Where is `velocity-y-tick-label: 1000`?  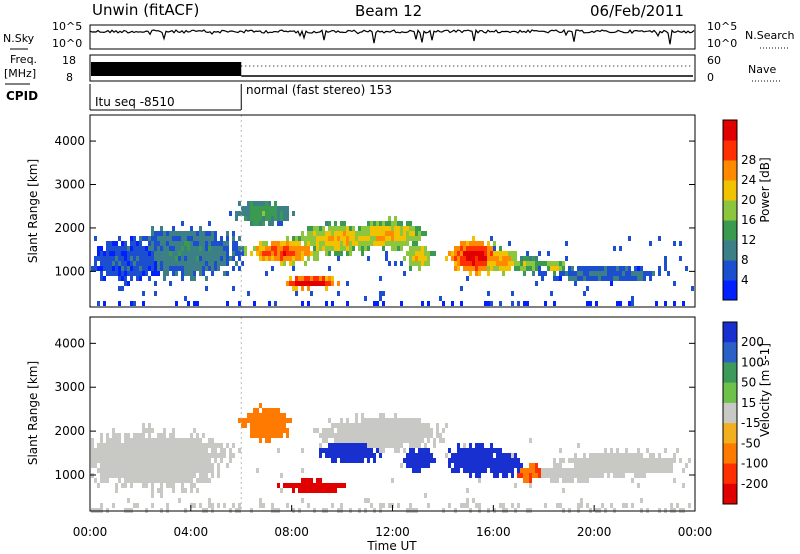 velocity-y-tick-label: 1000 is located at coordinates (69, 475).